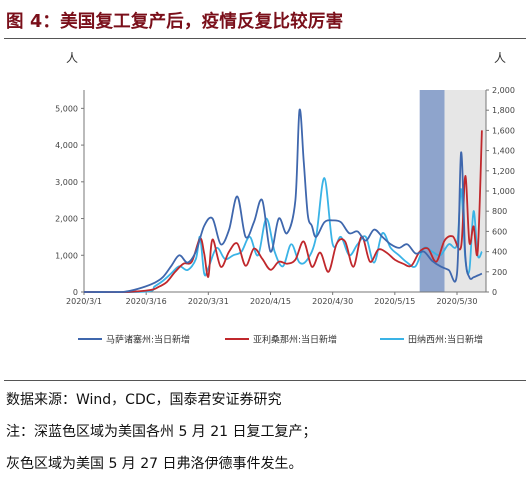  I want to click on right-tick-label: 1,400, so click(503, 151).